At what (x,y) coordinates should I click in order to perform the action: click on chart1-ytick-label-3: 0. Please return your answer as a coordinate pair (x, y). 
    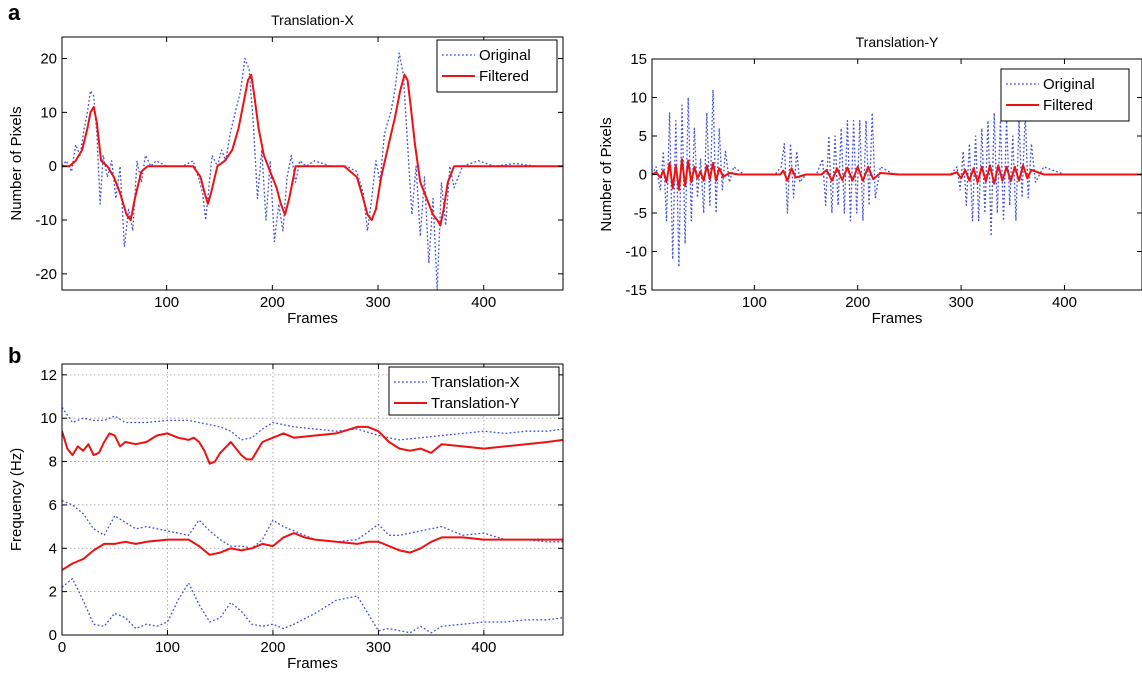
    Looking at the image, I should click on (643, 175).